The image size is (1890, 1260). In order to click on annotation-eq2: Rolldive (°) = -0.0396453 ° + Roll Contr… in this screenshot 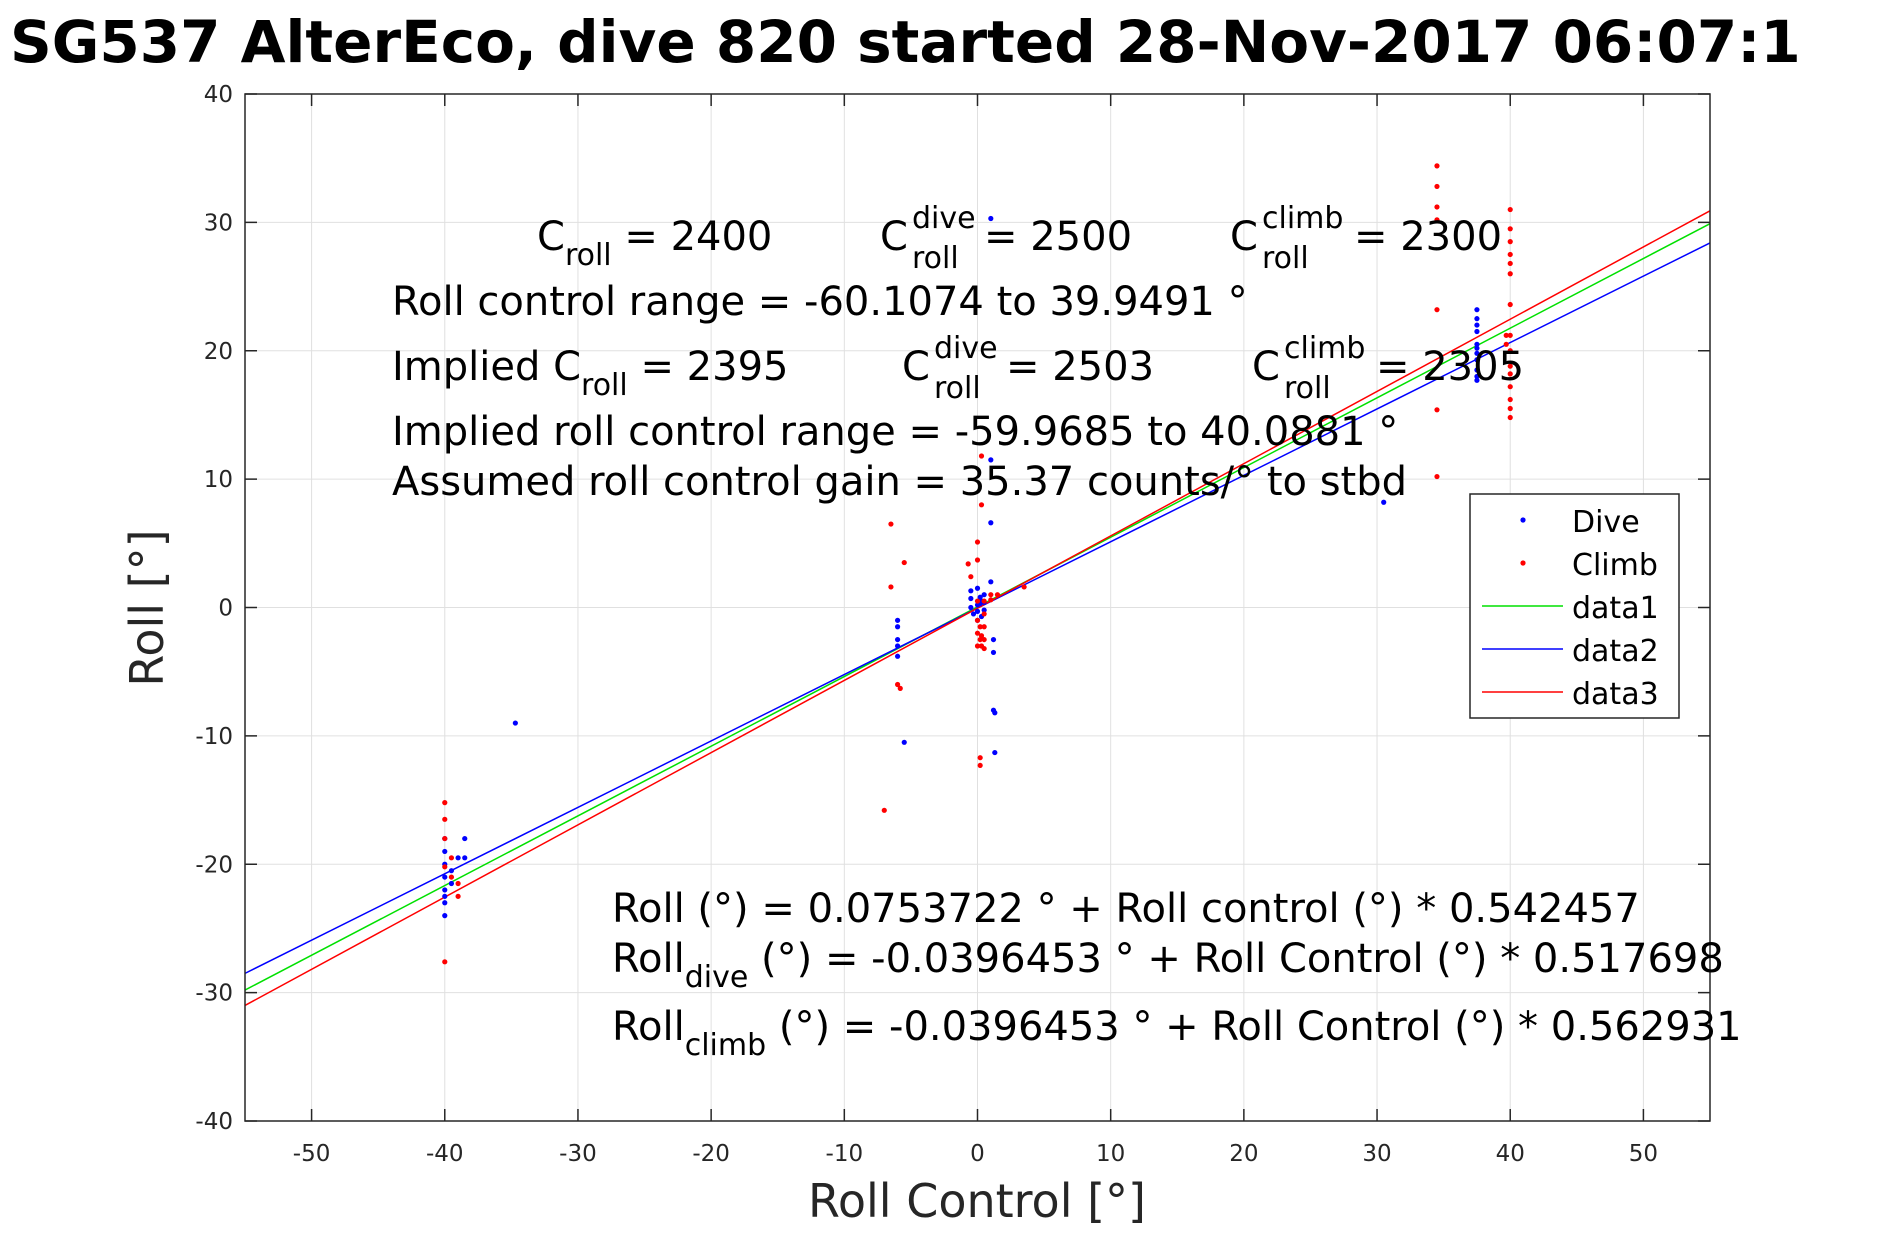, I will do `click(1168, 965)`.